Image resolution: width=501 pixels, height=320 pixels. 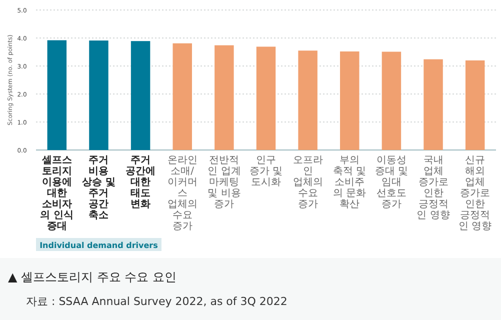 What do you see at coordinates (99, 188) in the screenshot?
I see `x-tick-label: 주거 비용 상승 및 주거 공간 축소` at bounding box center [99, 188].